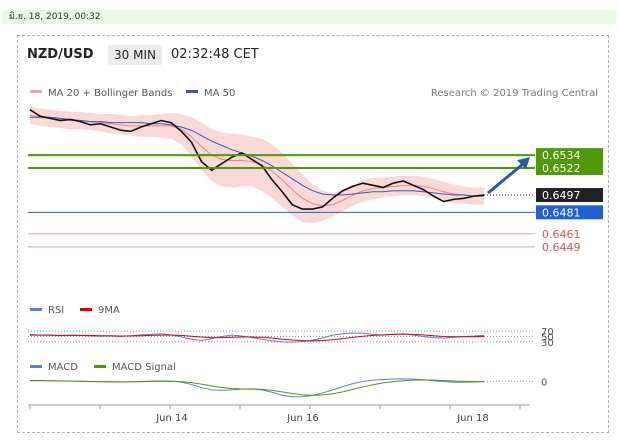 Image resolution: width=619 pixels, height=443 pixels. What do you see at coordinates (561, 212) in the screenshot?
I see `support-level-label: 0.6481` at bounding box center [561, 212].